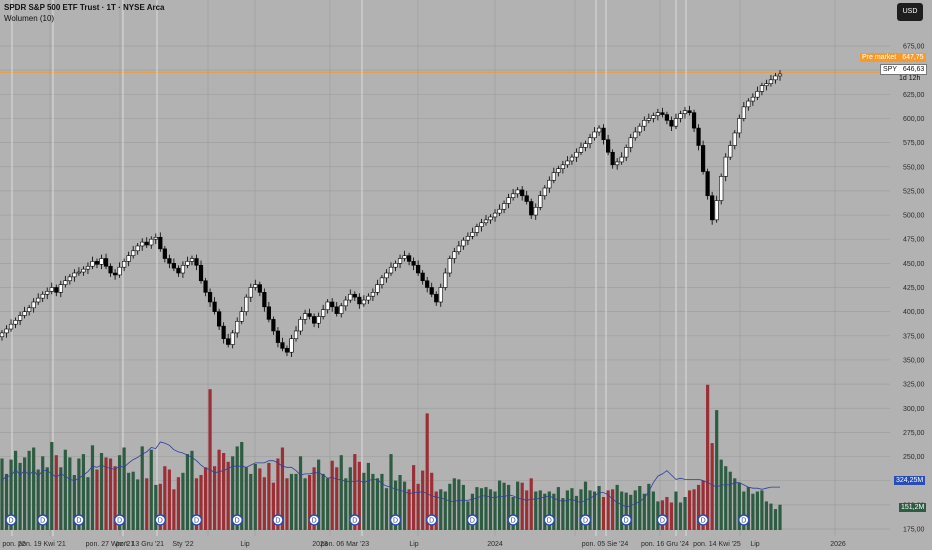  Describe the element at coordinates (42, 544) in the screenshot. I see `time-tick-label: pon. 19 Kwi '21` at that location.